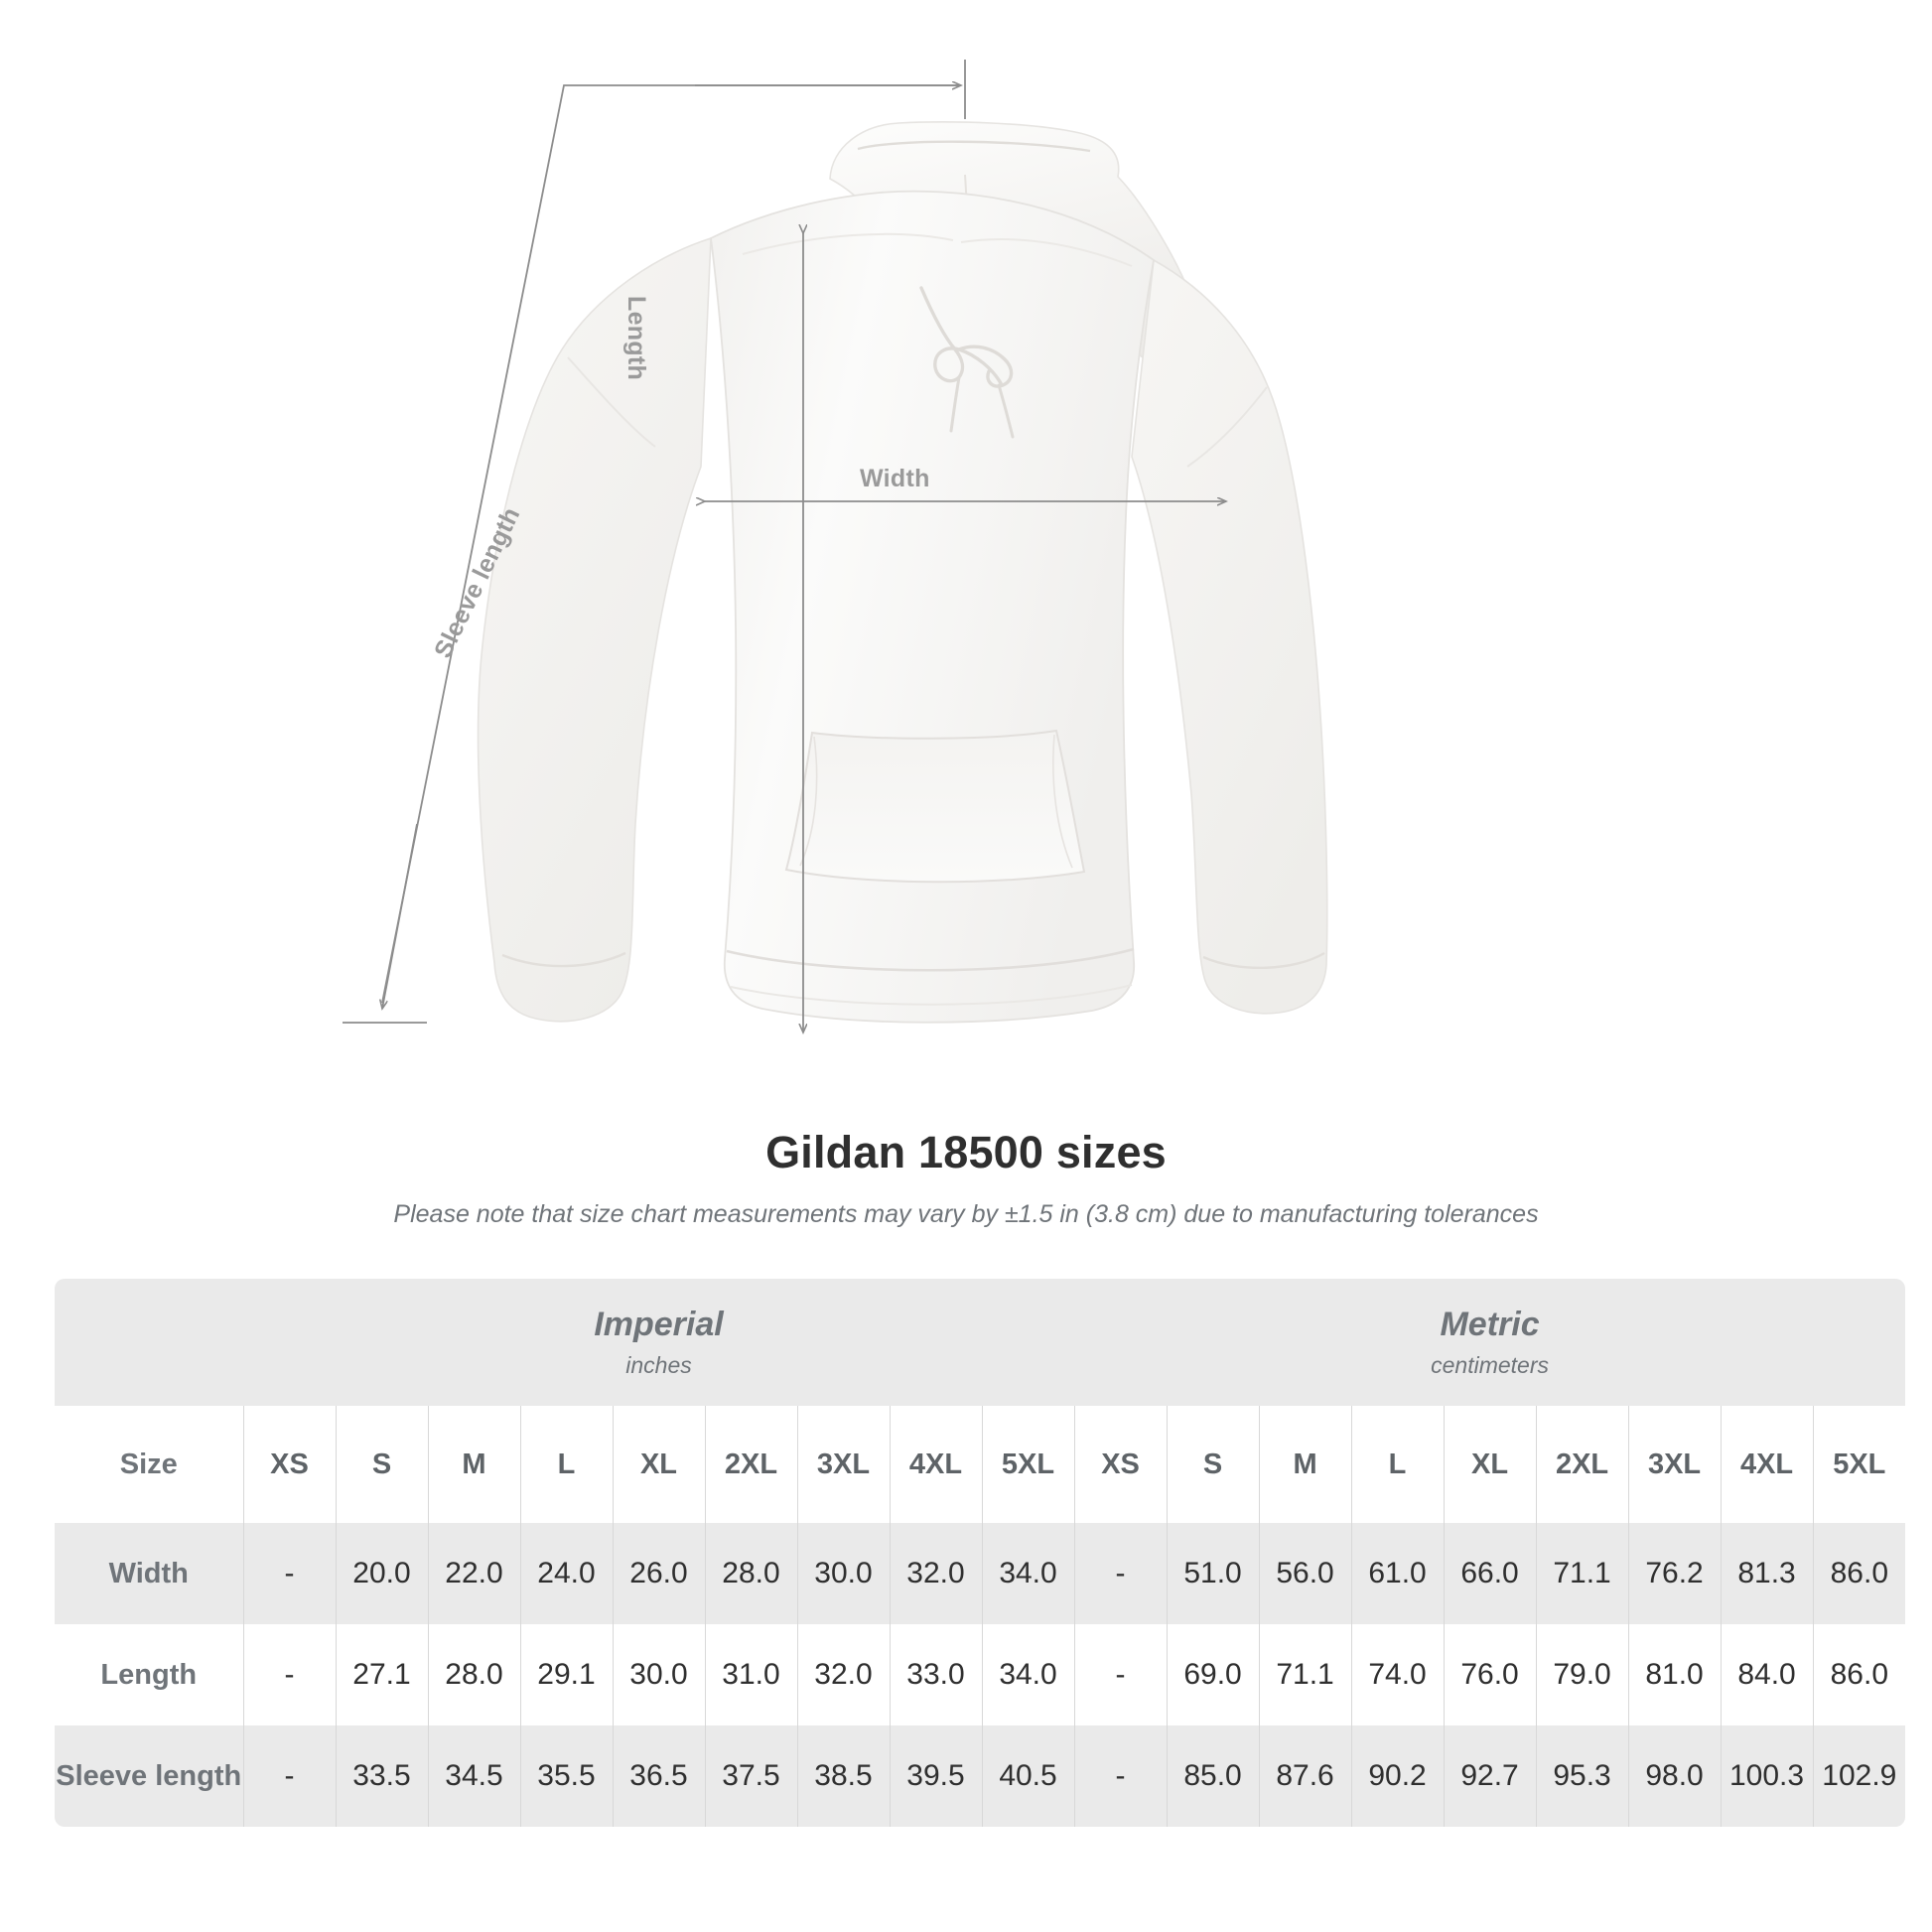 The width and height of the screenshot is (1932, 1932). Describe the element at coordinates (474, 1674) in the screenshot. I see `cell-length-imperial-m: 28.0` at that location.